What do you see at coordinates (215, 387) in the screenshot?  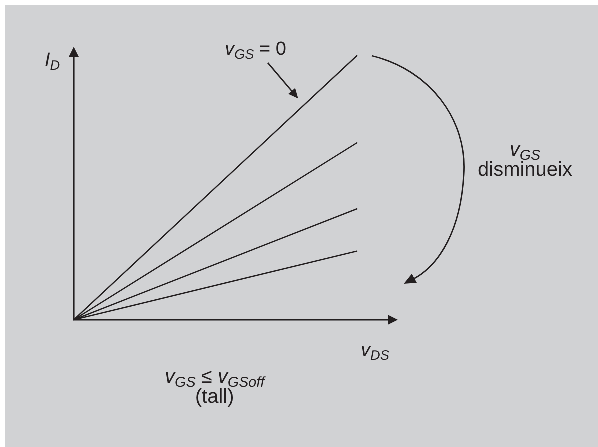 I see `text: v$_{GS}$ ≤ v$_{GSoff}$ (tall)` at bounding box center [215, 387].